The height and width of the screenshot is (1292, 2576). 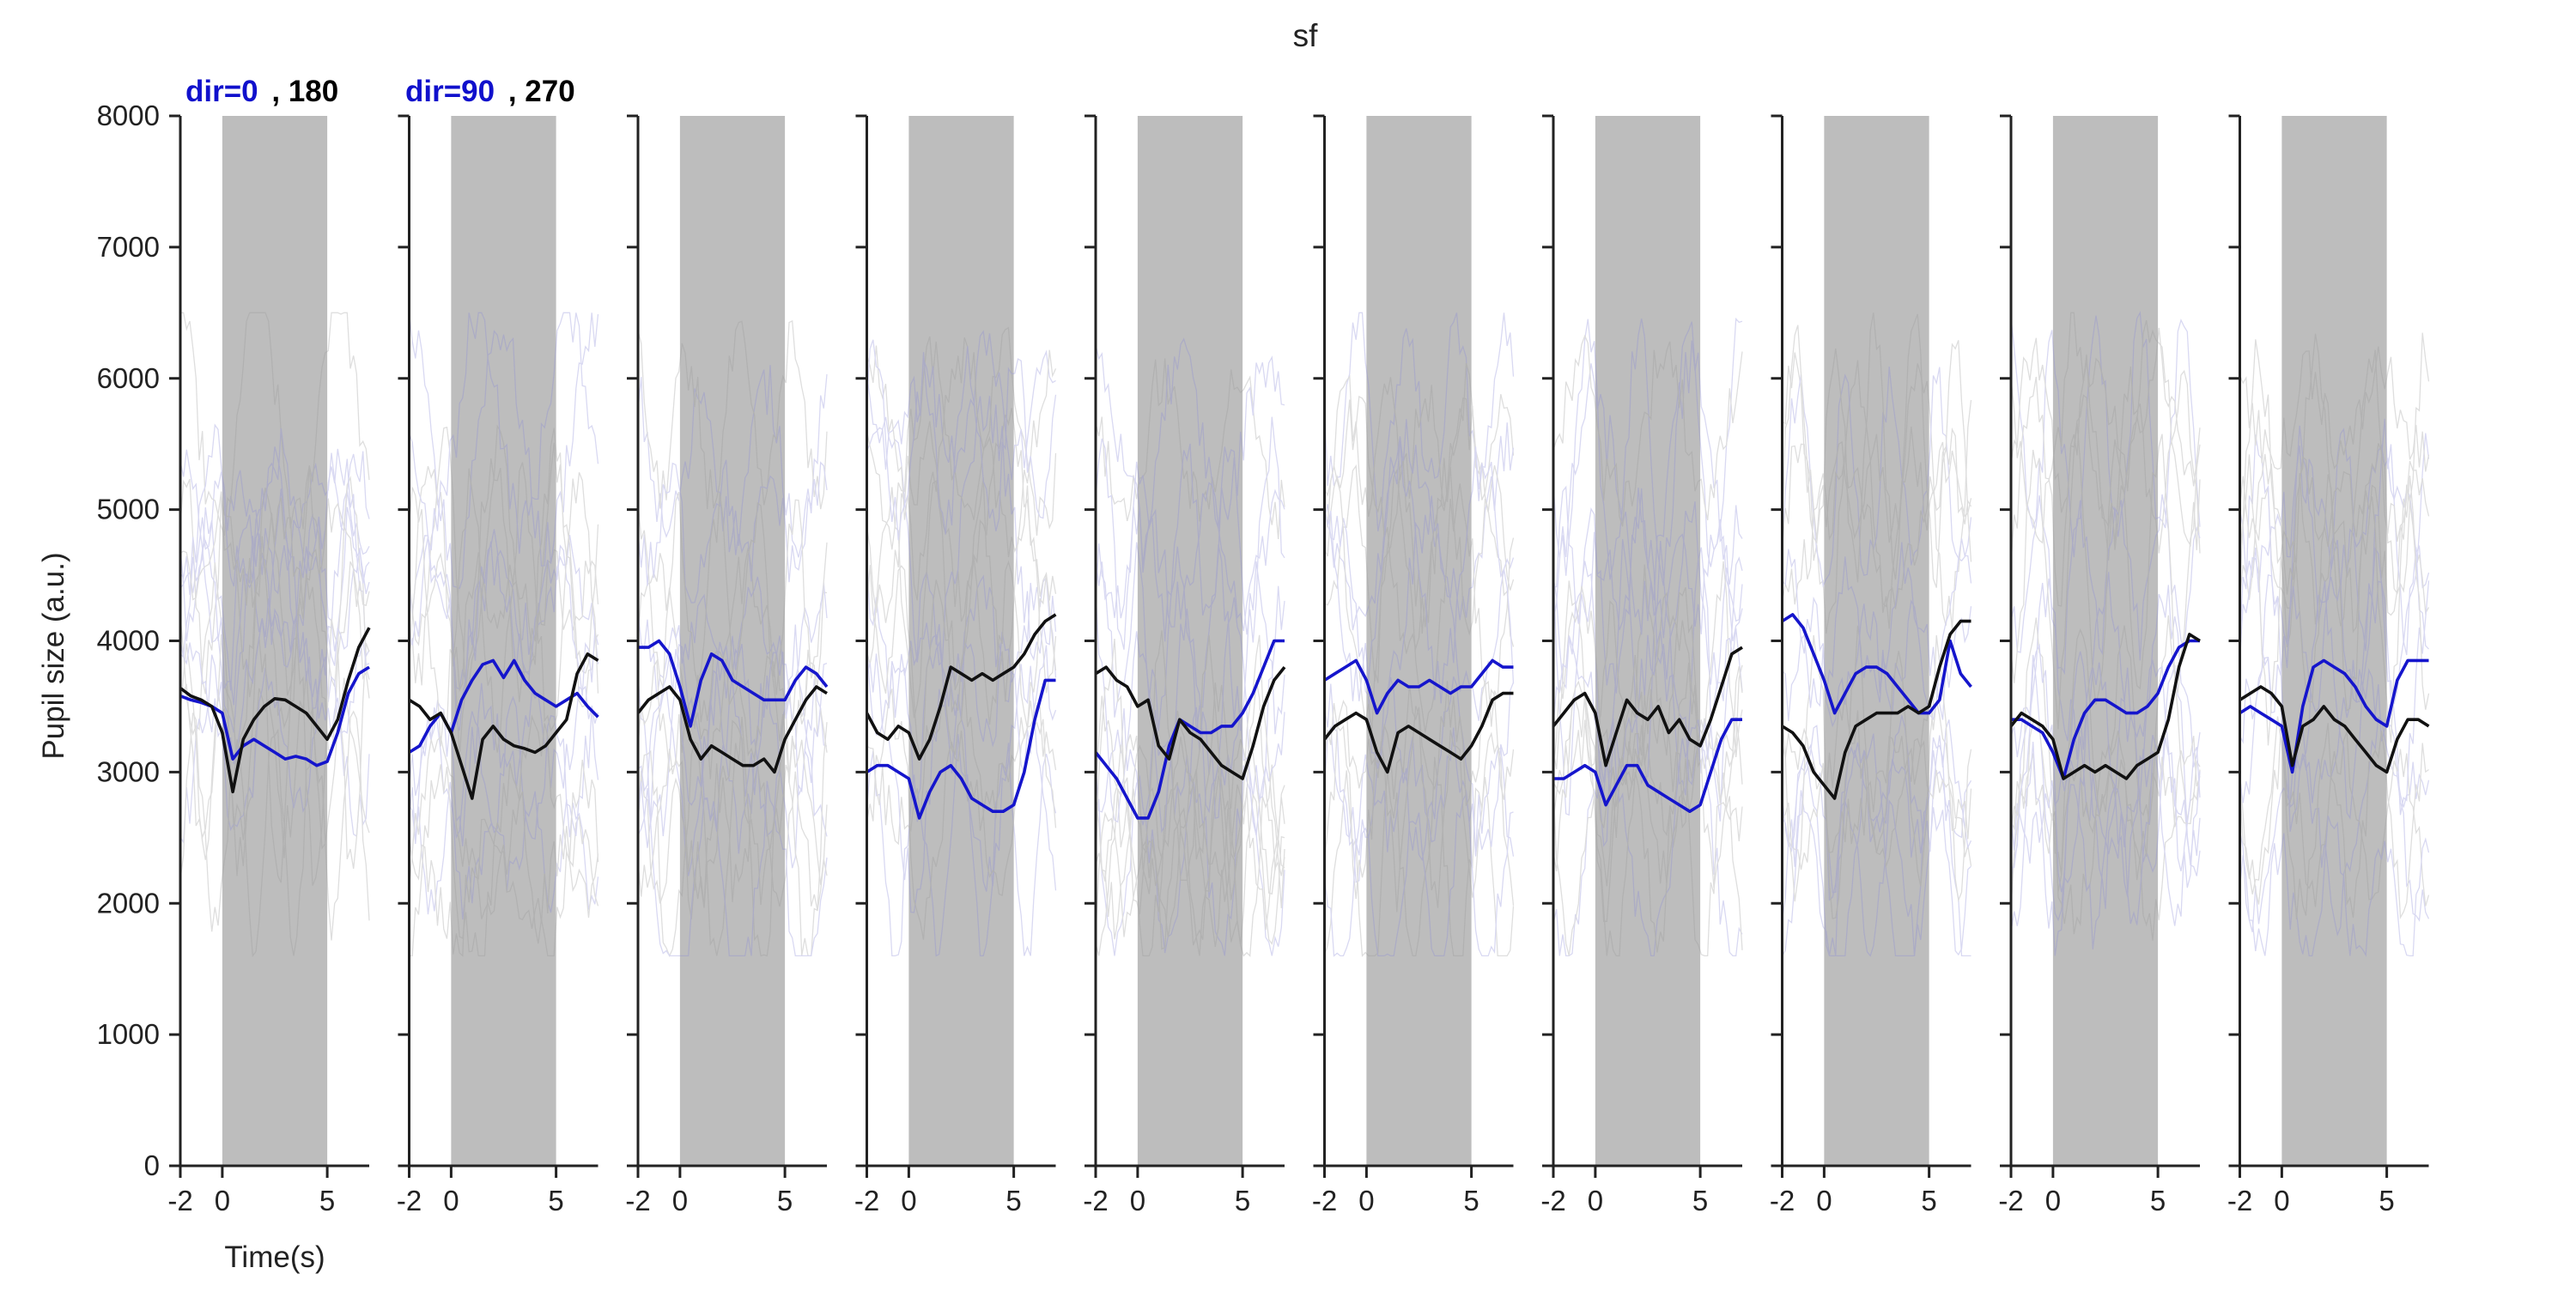 What do you see at coordinates (128, 115) in the screenshot?
I see `y-tick-label: 8000` at bounding box center [128, 115].